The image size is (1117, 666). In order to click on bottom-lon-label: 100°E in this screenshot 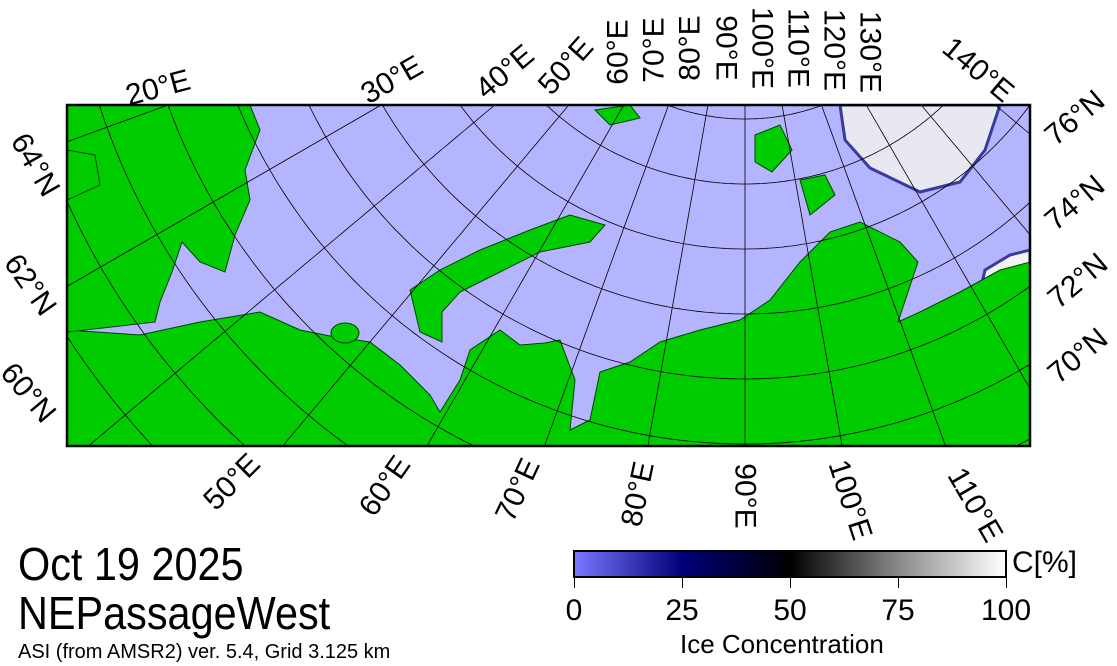, I will do `click(850, 500)`.